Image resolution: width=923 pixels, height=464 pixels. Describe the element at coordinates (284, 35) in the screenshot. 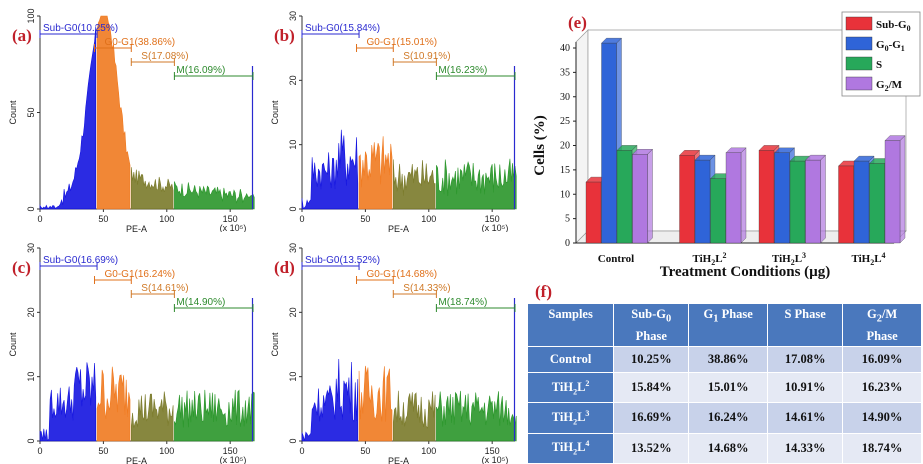

I see `panel-label: (b)` at that location.